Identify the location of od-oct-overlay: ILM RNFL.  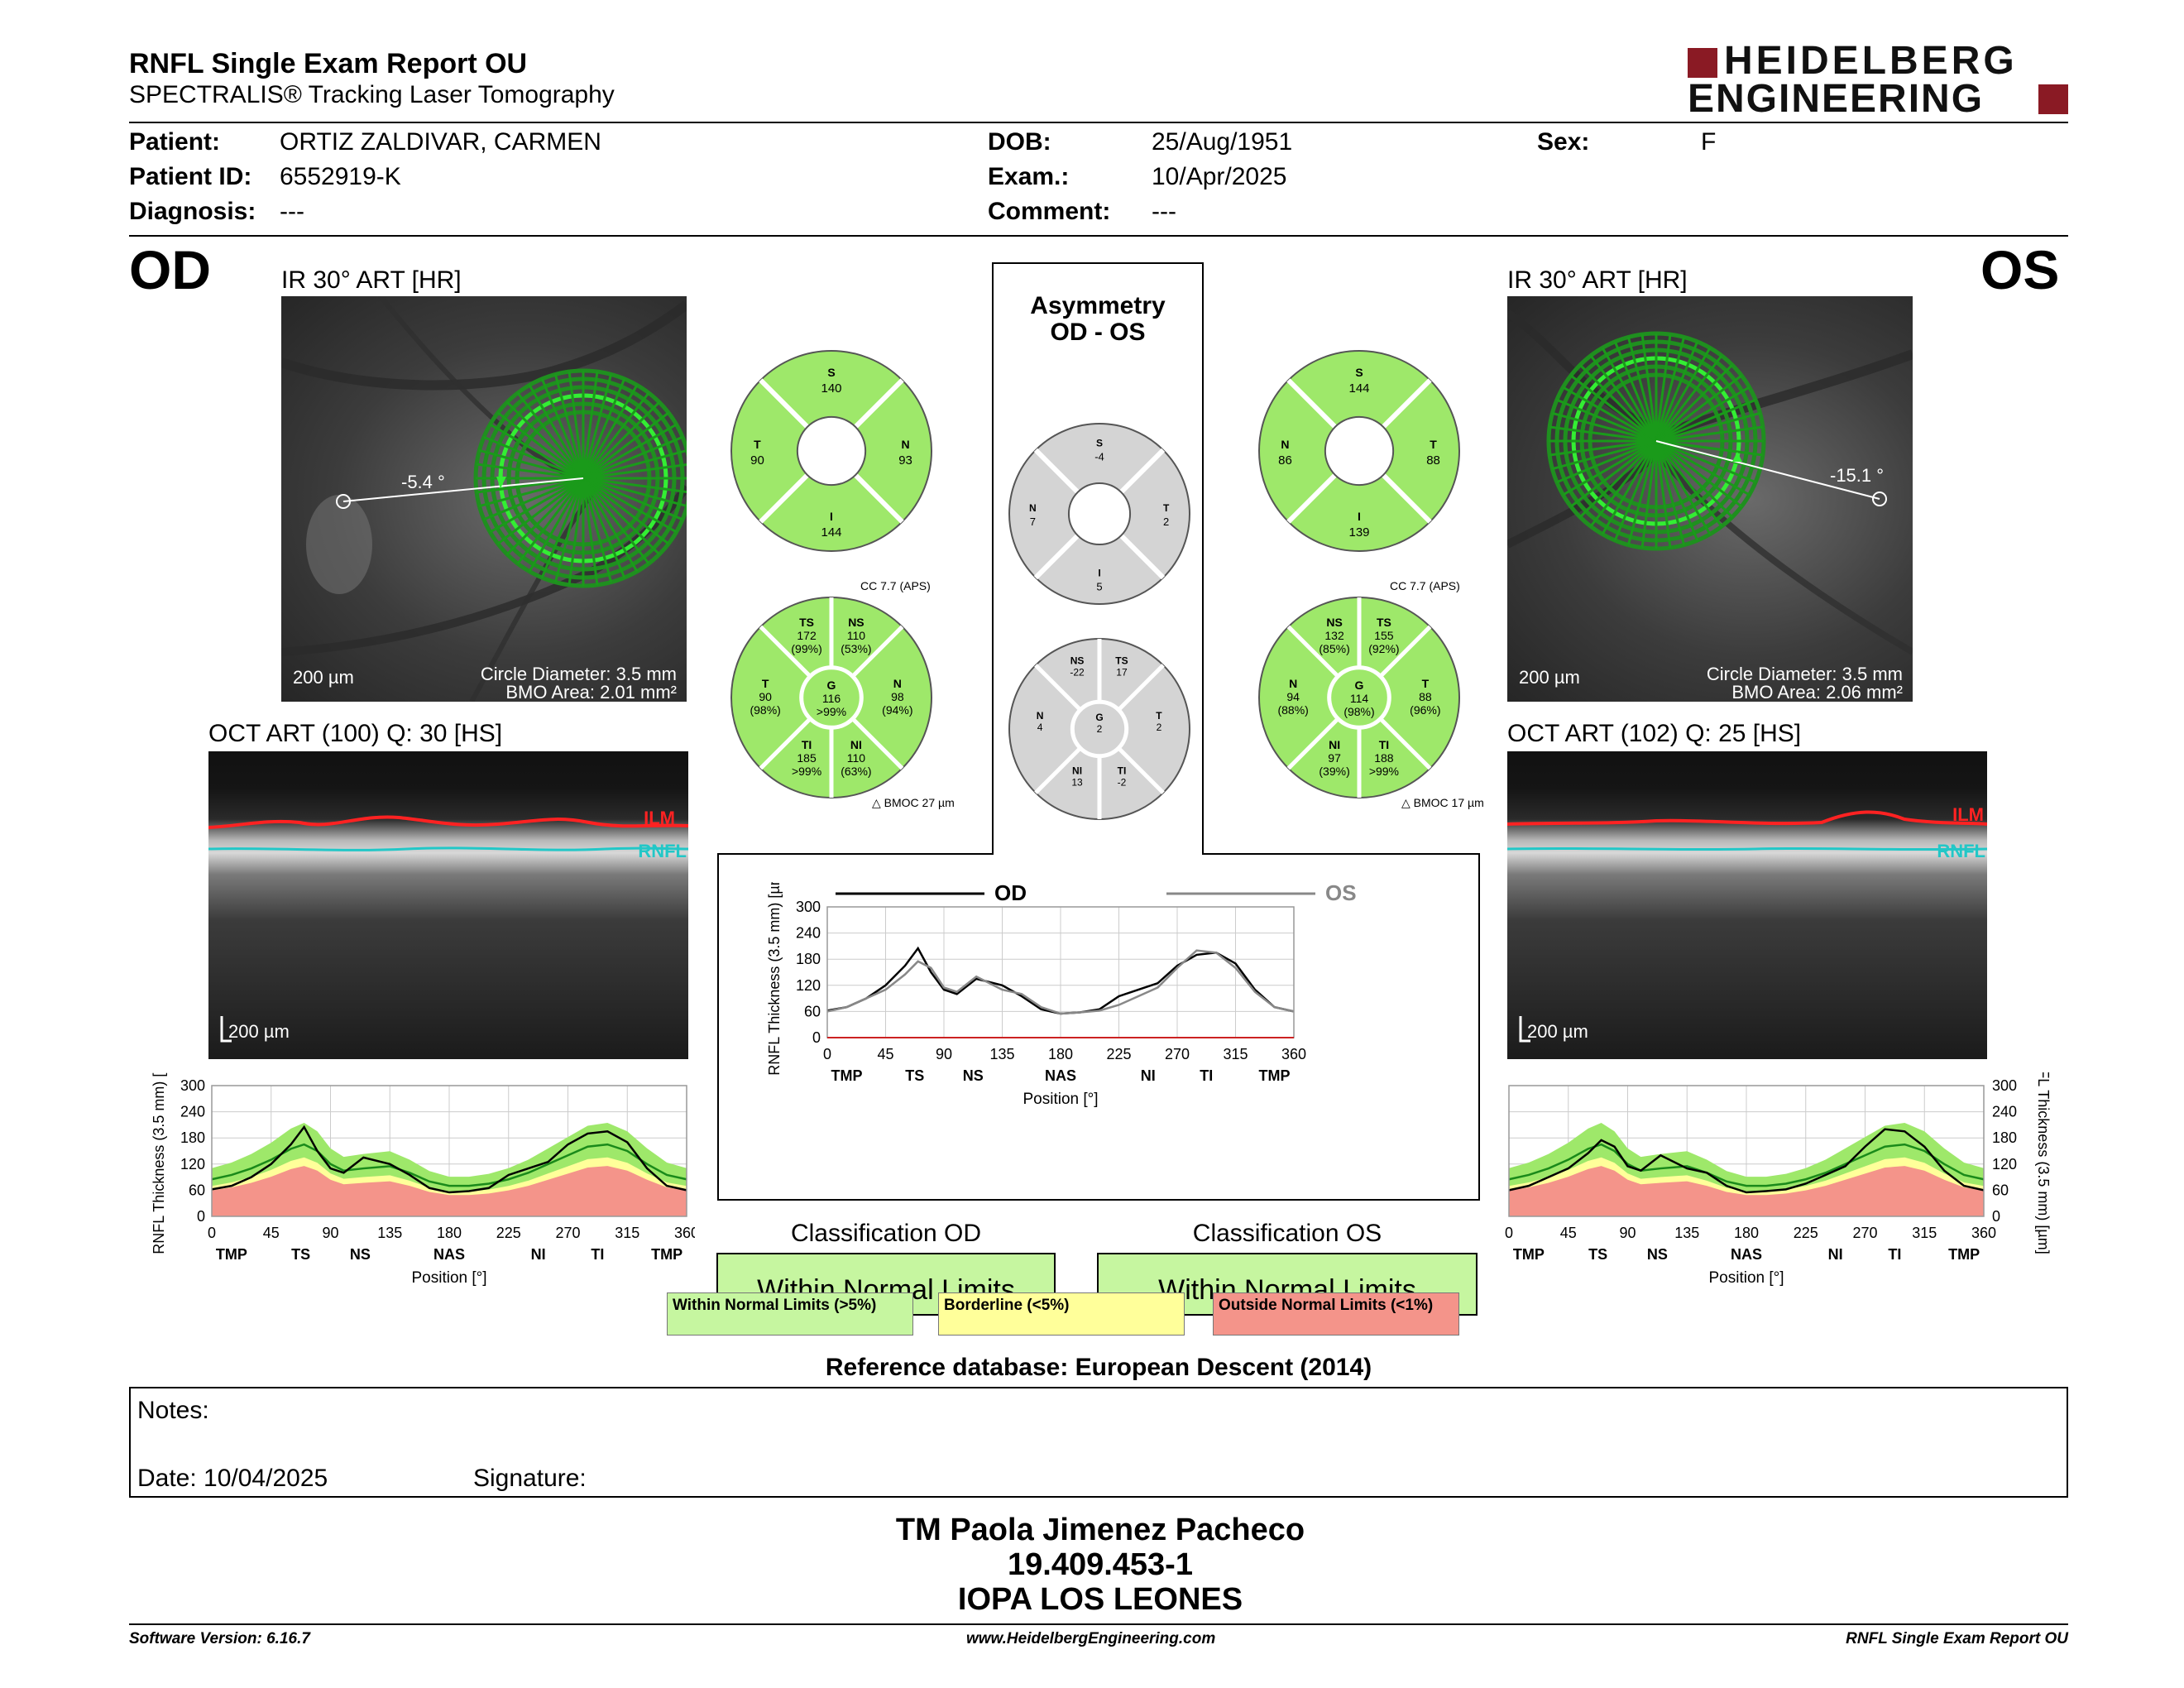
(448, 925).